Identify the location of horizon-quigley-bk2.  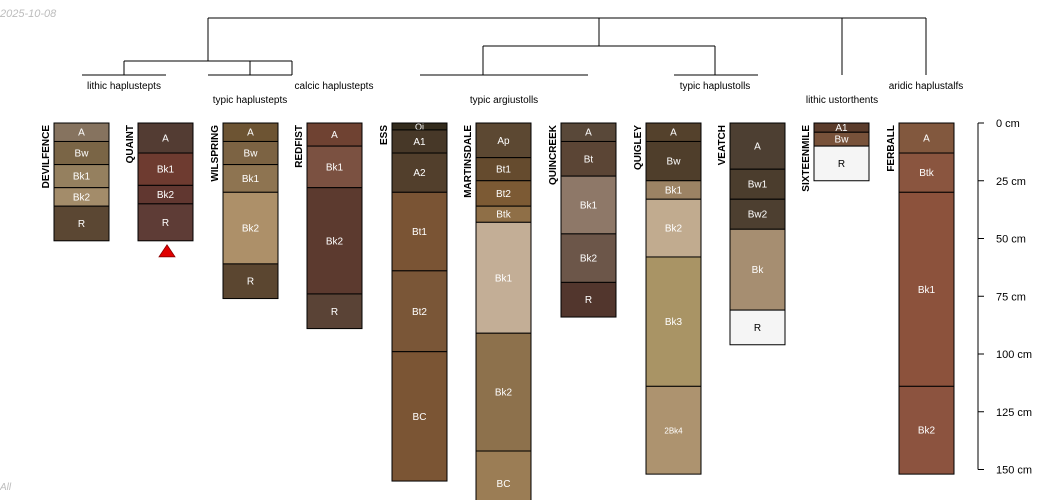
(673, 228).